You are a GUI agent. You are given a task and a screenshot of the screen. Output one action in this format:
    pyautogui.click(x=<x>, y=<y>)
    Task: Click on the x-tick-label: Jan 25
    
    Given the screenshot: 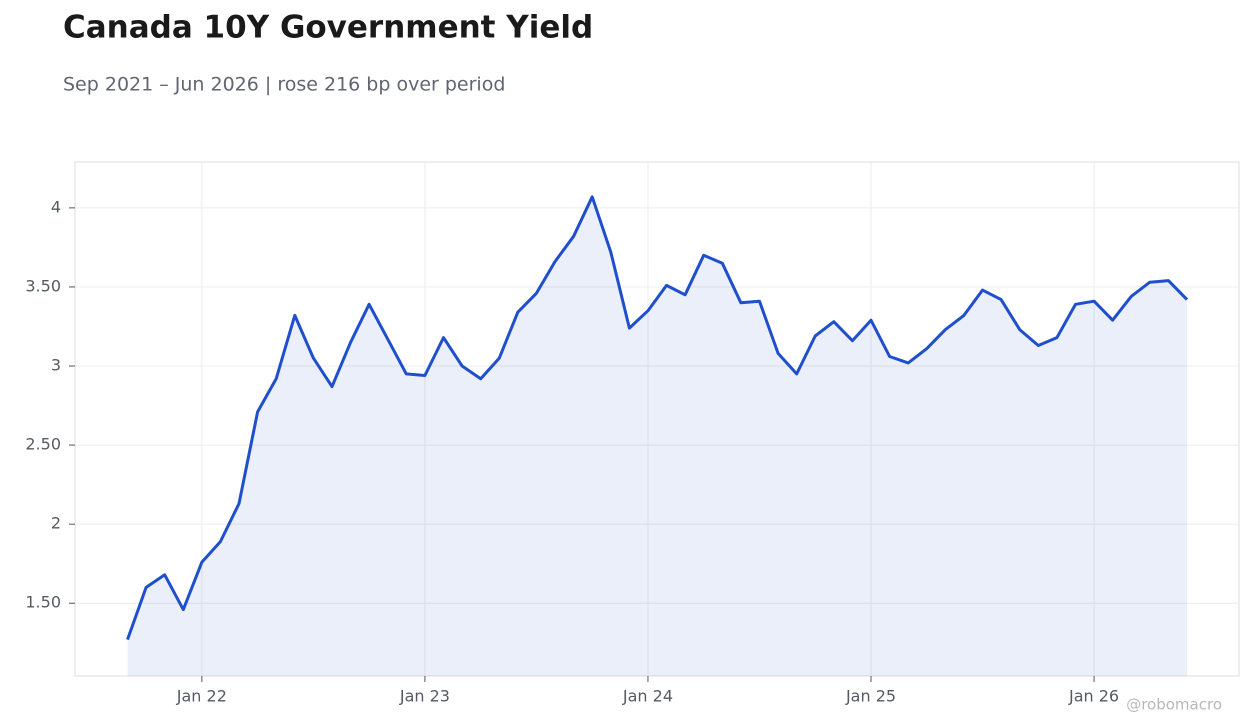 What is the action you would take?
    pyautogui.click(x=870, y=696)
    